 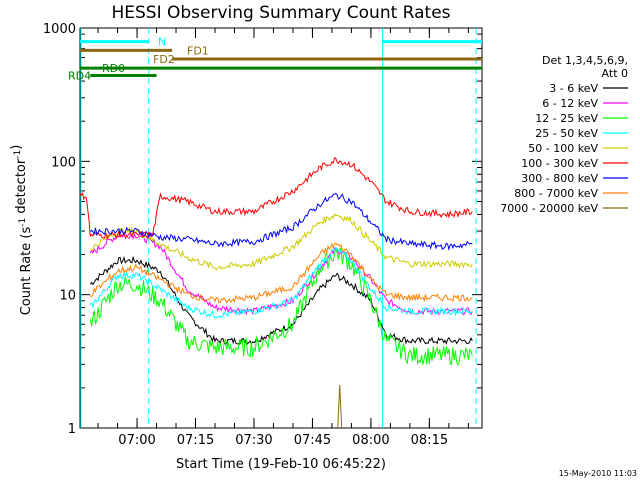 I want to click on x-tick-label: 08:00, so click(x=370, y=440).